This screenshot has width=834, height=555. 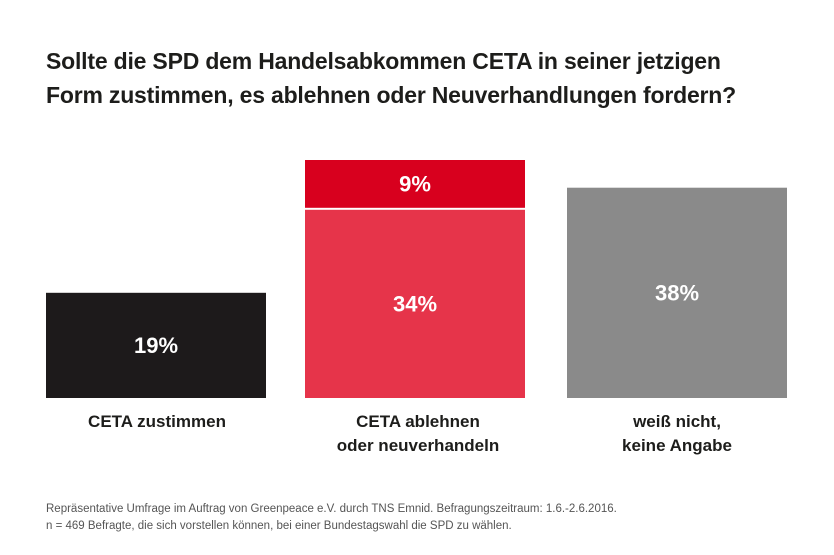 I want to click on category-label-3-line-2: keine Angabe, so click(x=677, y=445).